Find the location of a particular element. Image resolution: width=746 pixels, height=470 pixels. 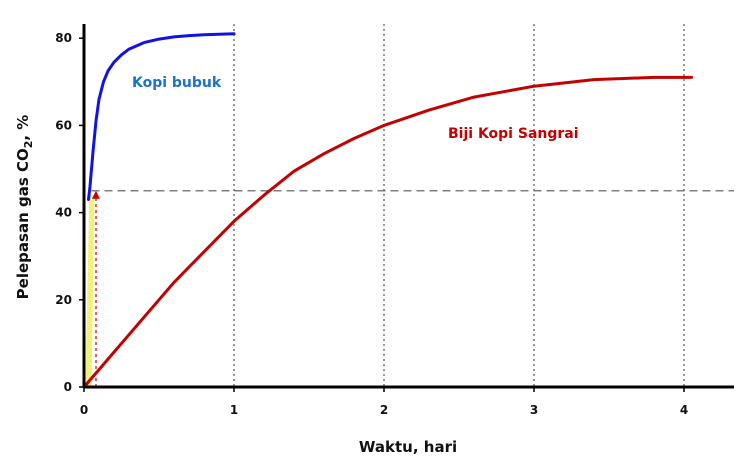

series-label-kopi-bubuk: Kopi bubuk is located at coordinates (177, 83).